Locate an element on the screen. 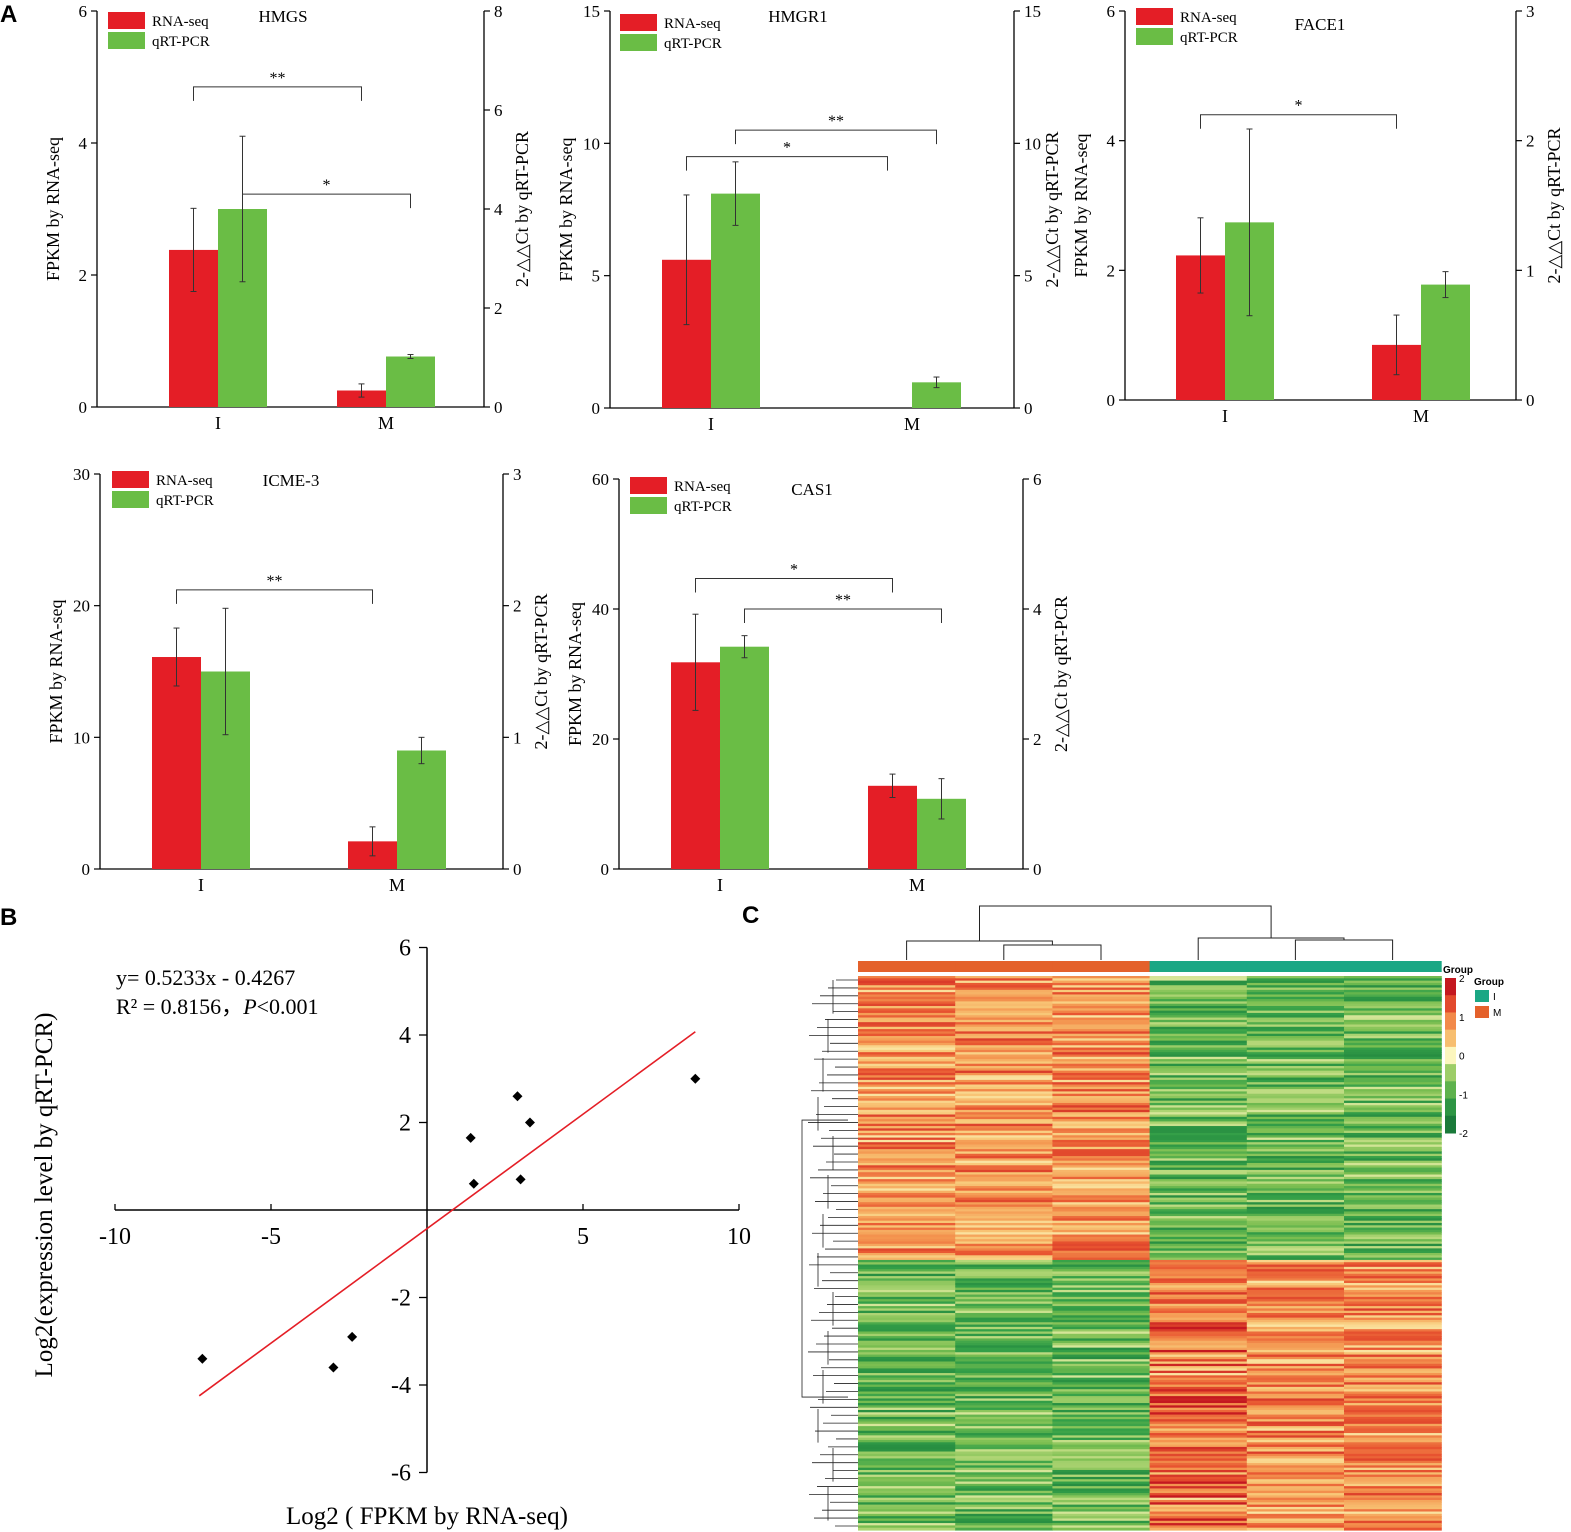 This screenshot has width=1571, height=1532. scatter-point is located at coordinates (473, 1183).